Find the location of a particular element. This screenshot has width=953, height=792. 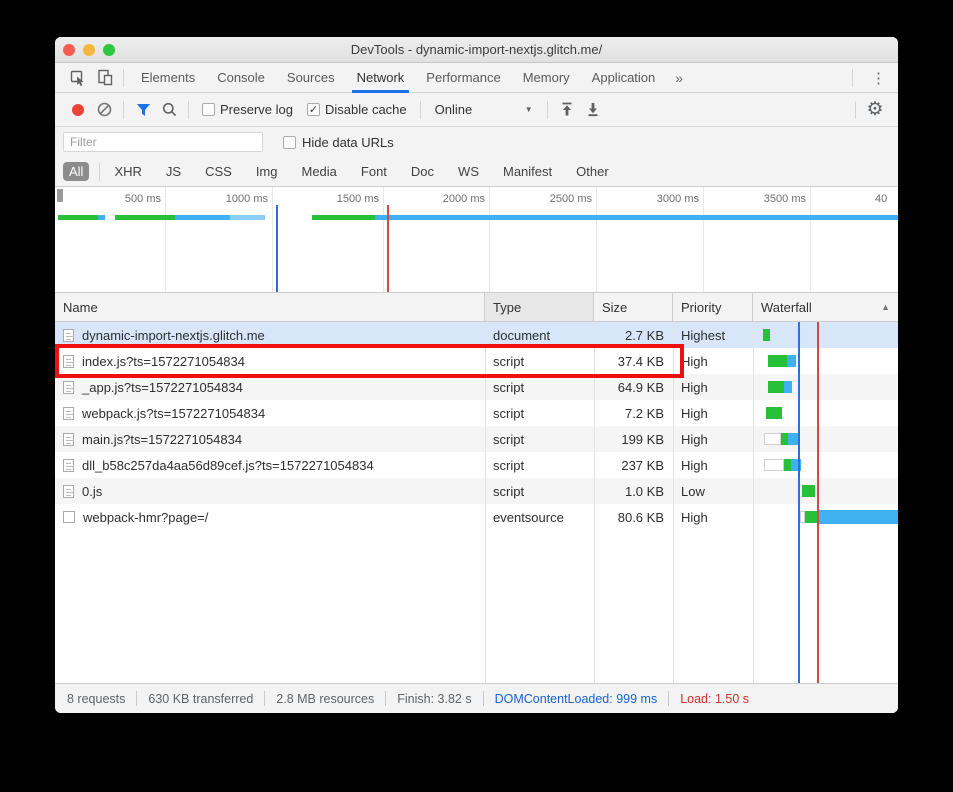

column-header-waterfall: Waterfall ▲ is located at coordinates (825, 307).